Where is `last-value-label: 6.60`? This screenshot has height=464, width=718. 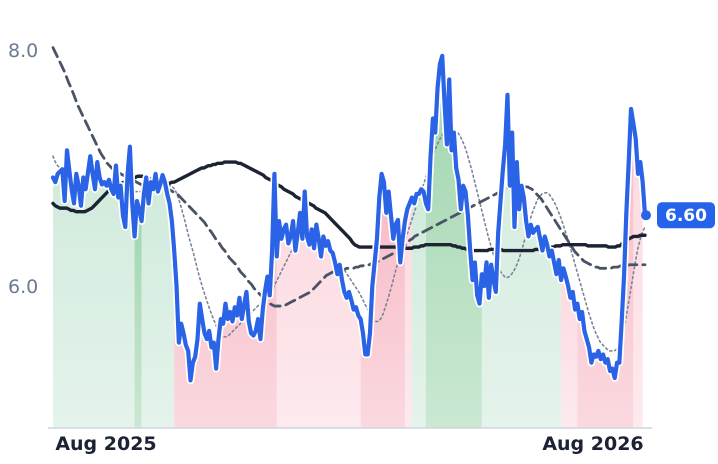
last-value-label: 6.60 is located at coordinates (686, 216).